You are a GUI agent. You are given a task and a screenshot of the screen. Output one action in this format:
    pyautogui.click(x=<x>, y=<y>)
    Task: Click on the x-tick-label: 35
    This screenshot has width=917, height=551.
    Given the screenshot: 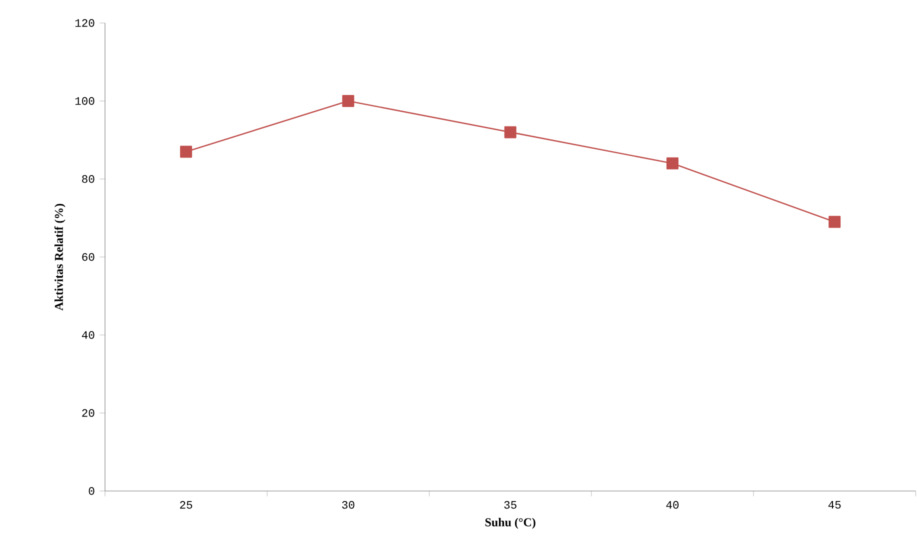 What is the action you would take?
    pyautogui.click(x=510, y=505)
    